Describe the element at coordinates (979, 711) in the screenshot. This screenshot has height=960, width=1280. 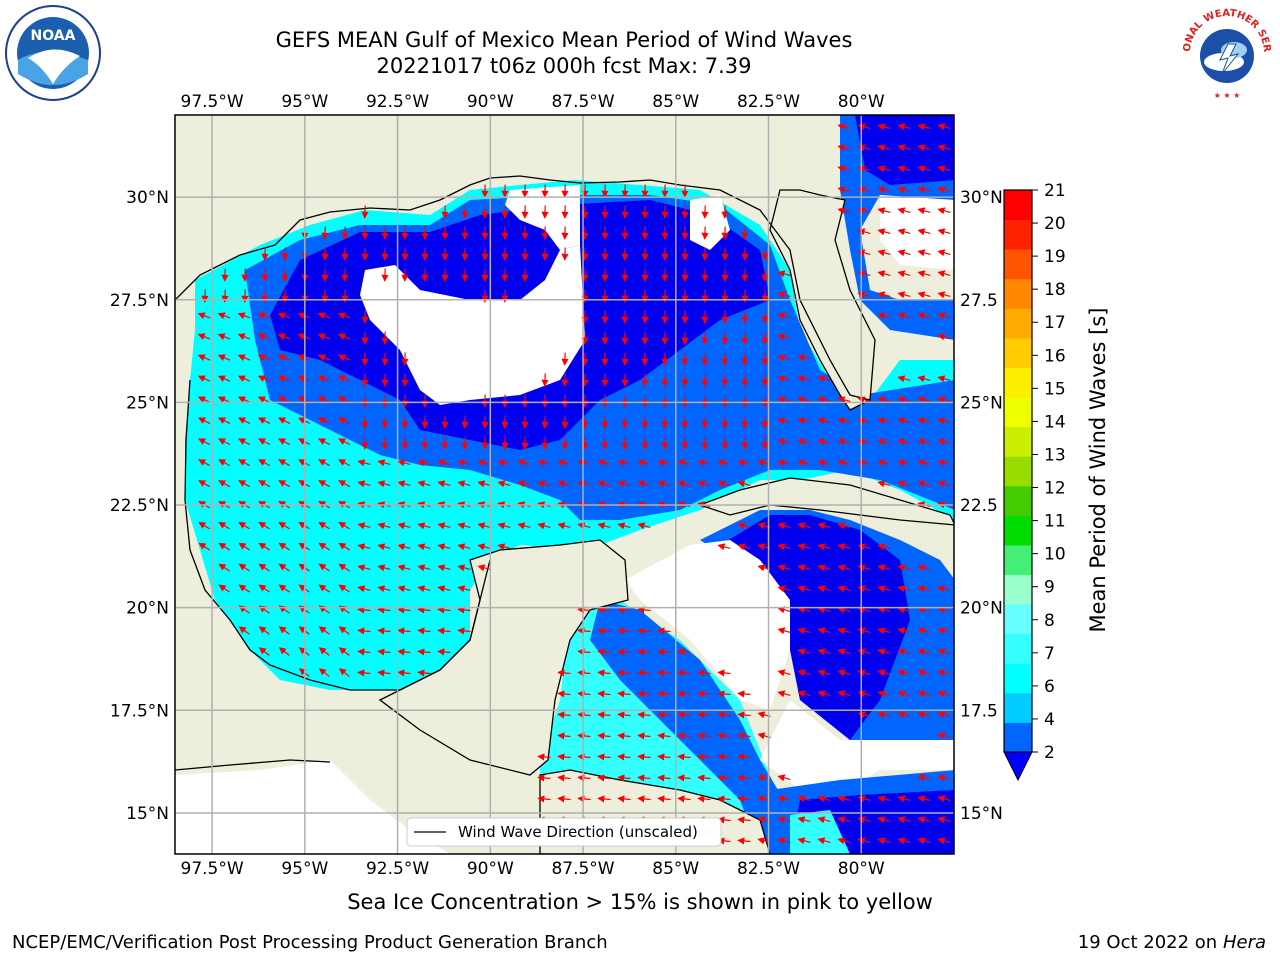
I see `lat-tick-label-right: 17.5` at that location.